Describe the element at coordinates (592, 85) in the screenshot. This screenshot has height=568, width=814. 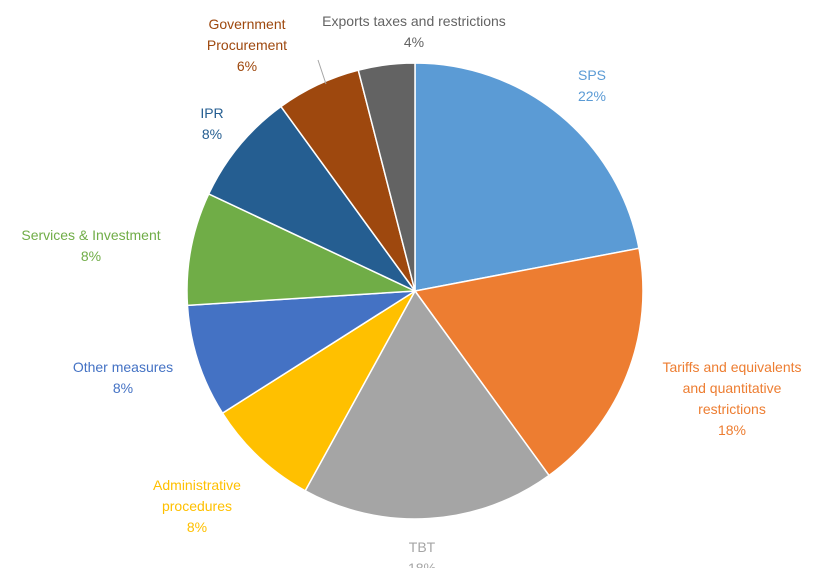
I see `slice-label-sps: SPS 22%` at that location.